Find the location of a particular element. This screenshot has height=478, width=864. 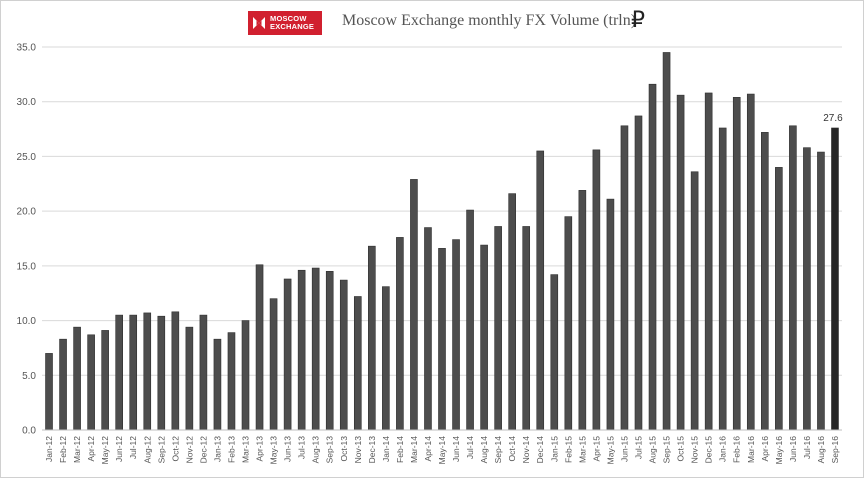

y-tick-label: 30.0 is located at coordinates (27, 102).